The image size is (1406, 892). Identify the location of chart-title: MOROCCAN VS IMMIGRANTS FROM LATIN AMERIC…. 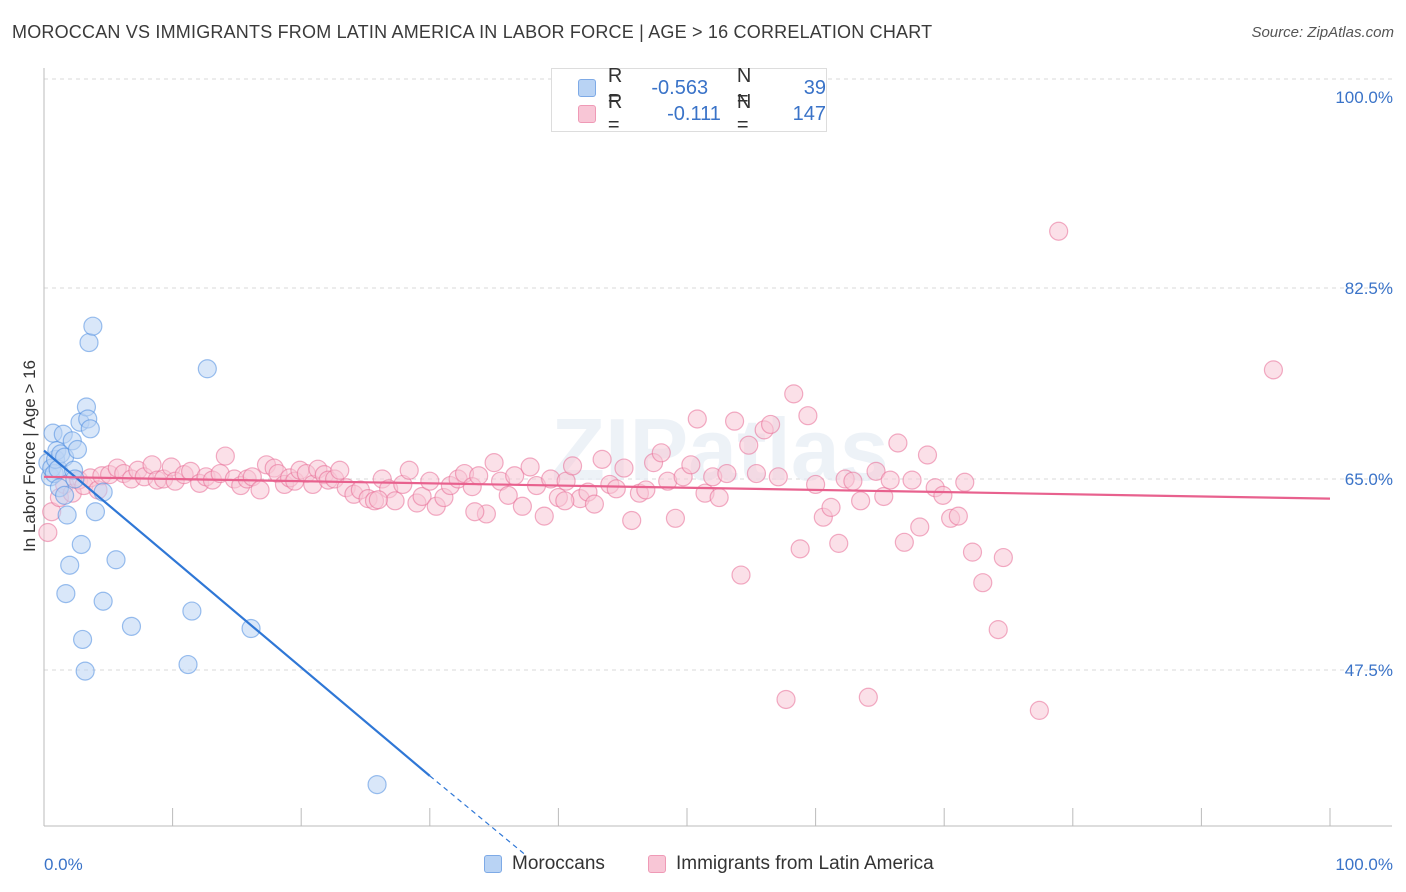
(472, 32).